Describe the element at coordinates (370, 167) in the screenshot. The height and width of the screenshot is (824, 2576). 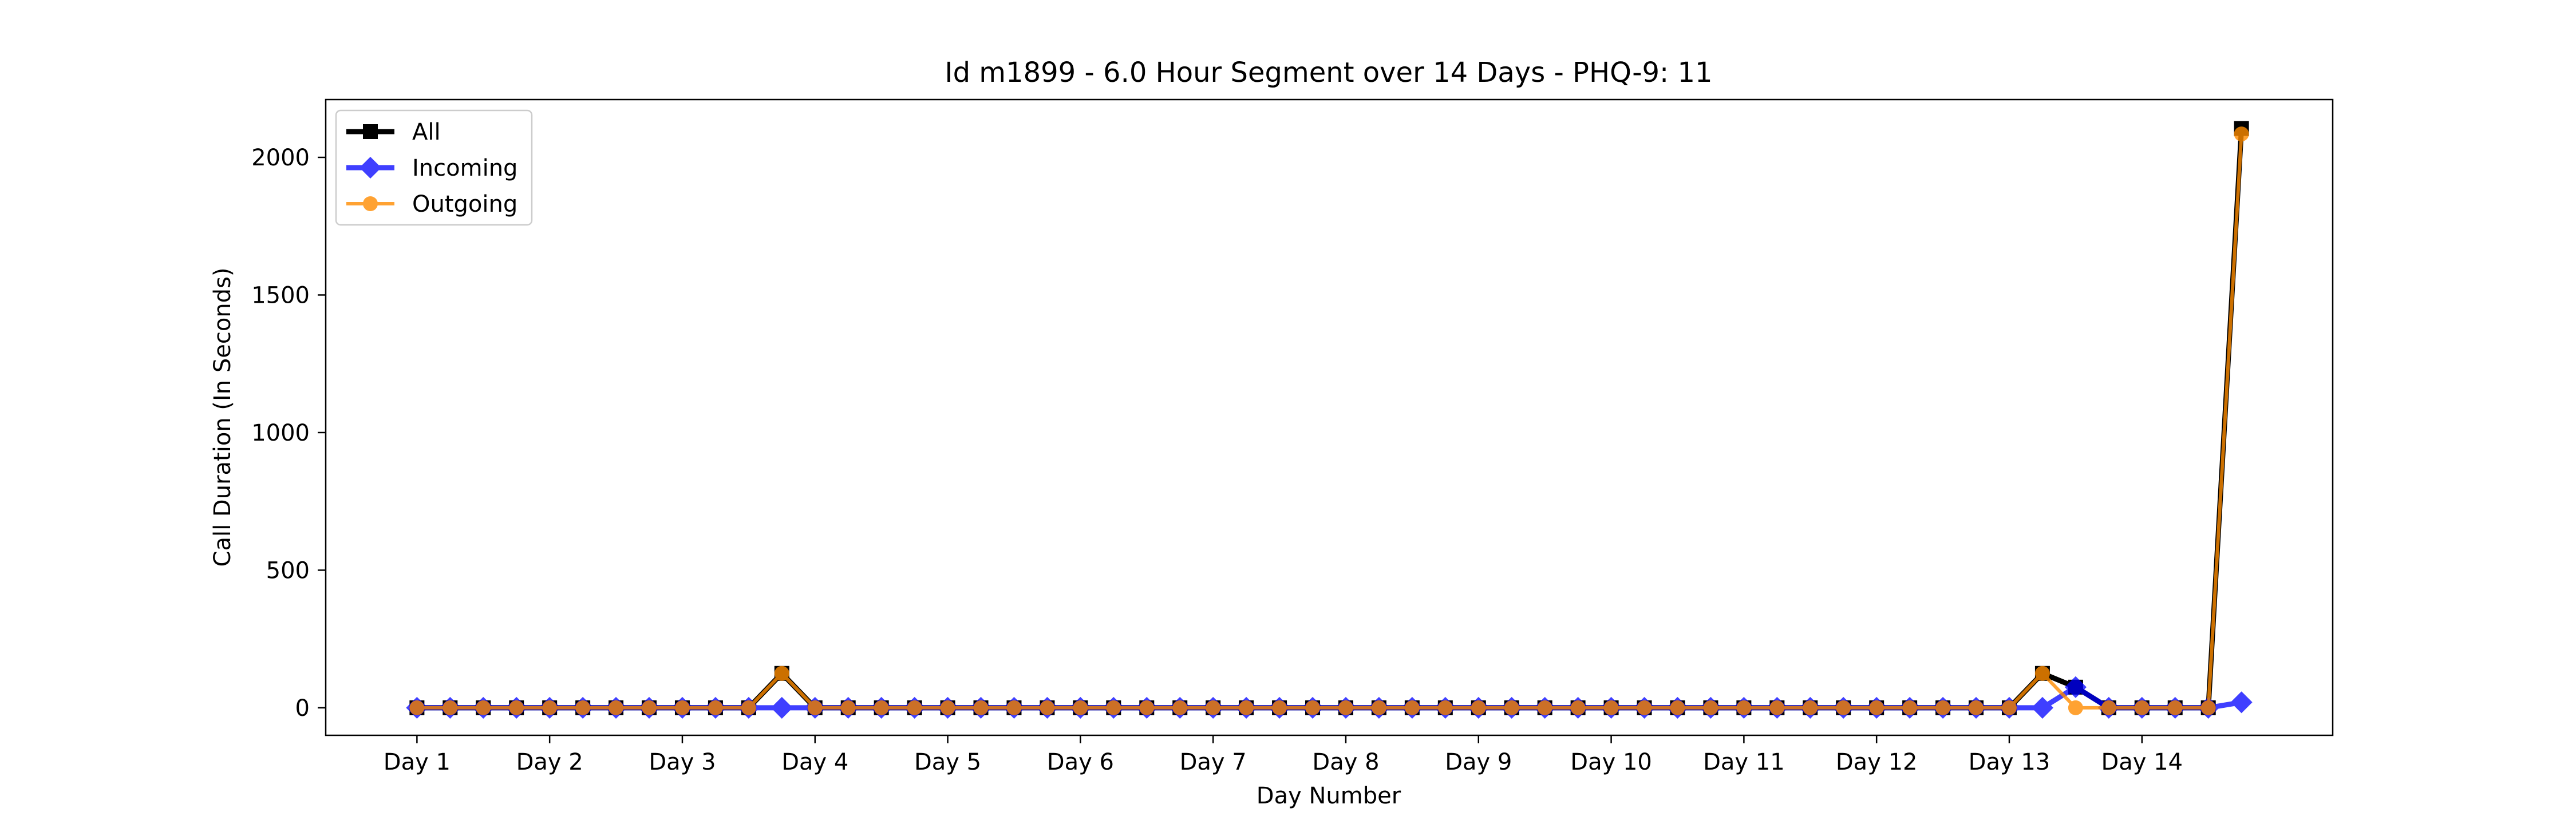
I see `legend-marker-incoming` at that location.